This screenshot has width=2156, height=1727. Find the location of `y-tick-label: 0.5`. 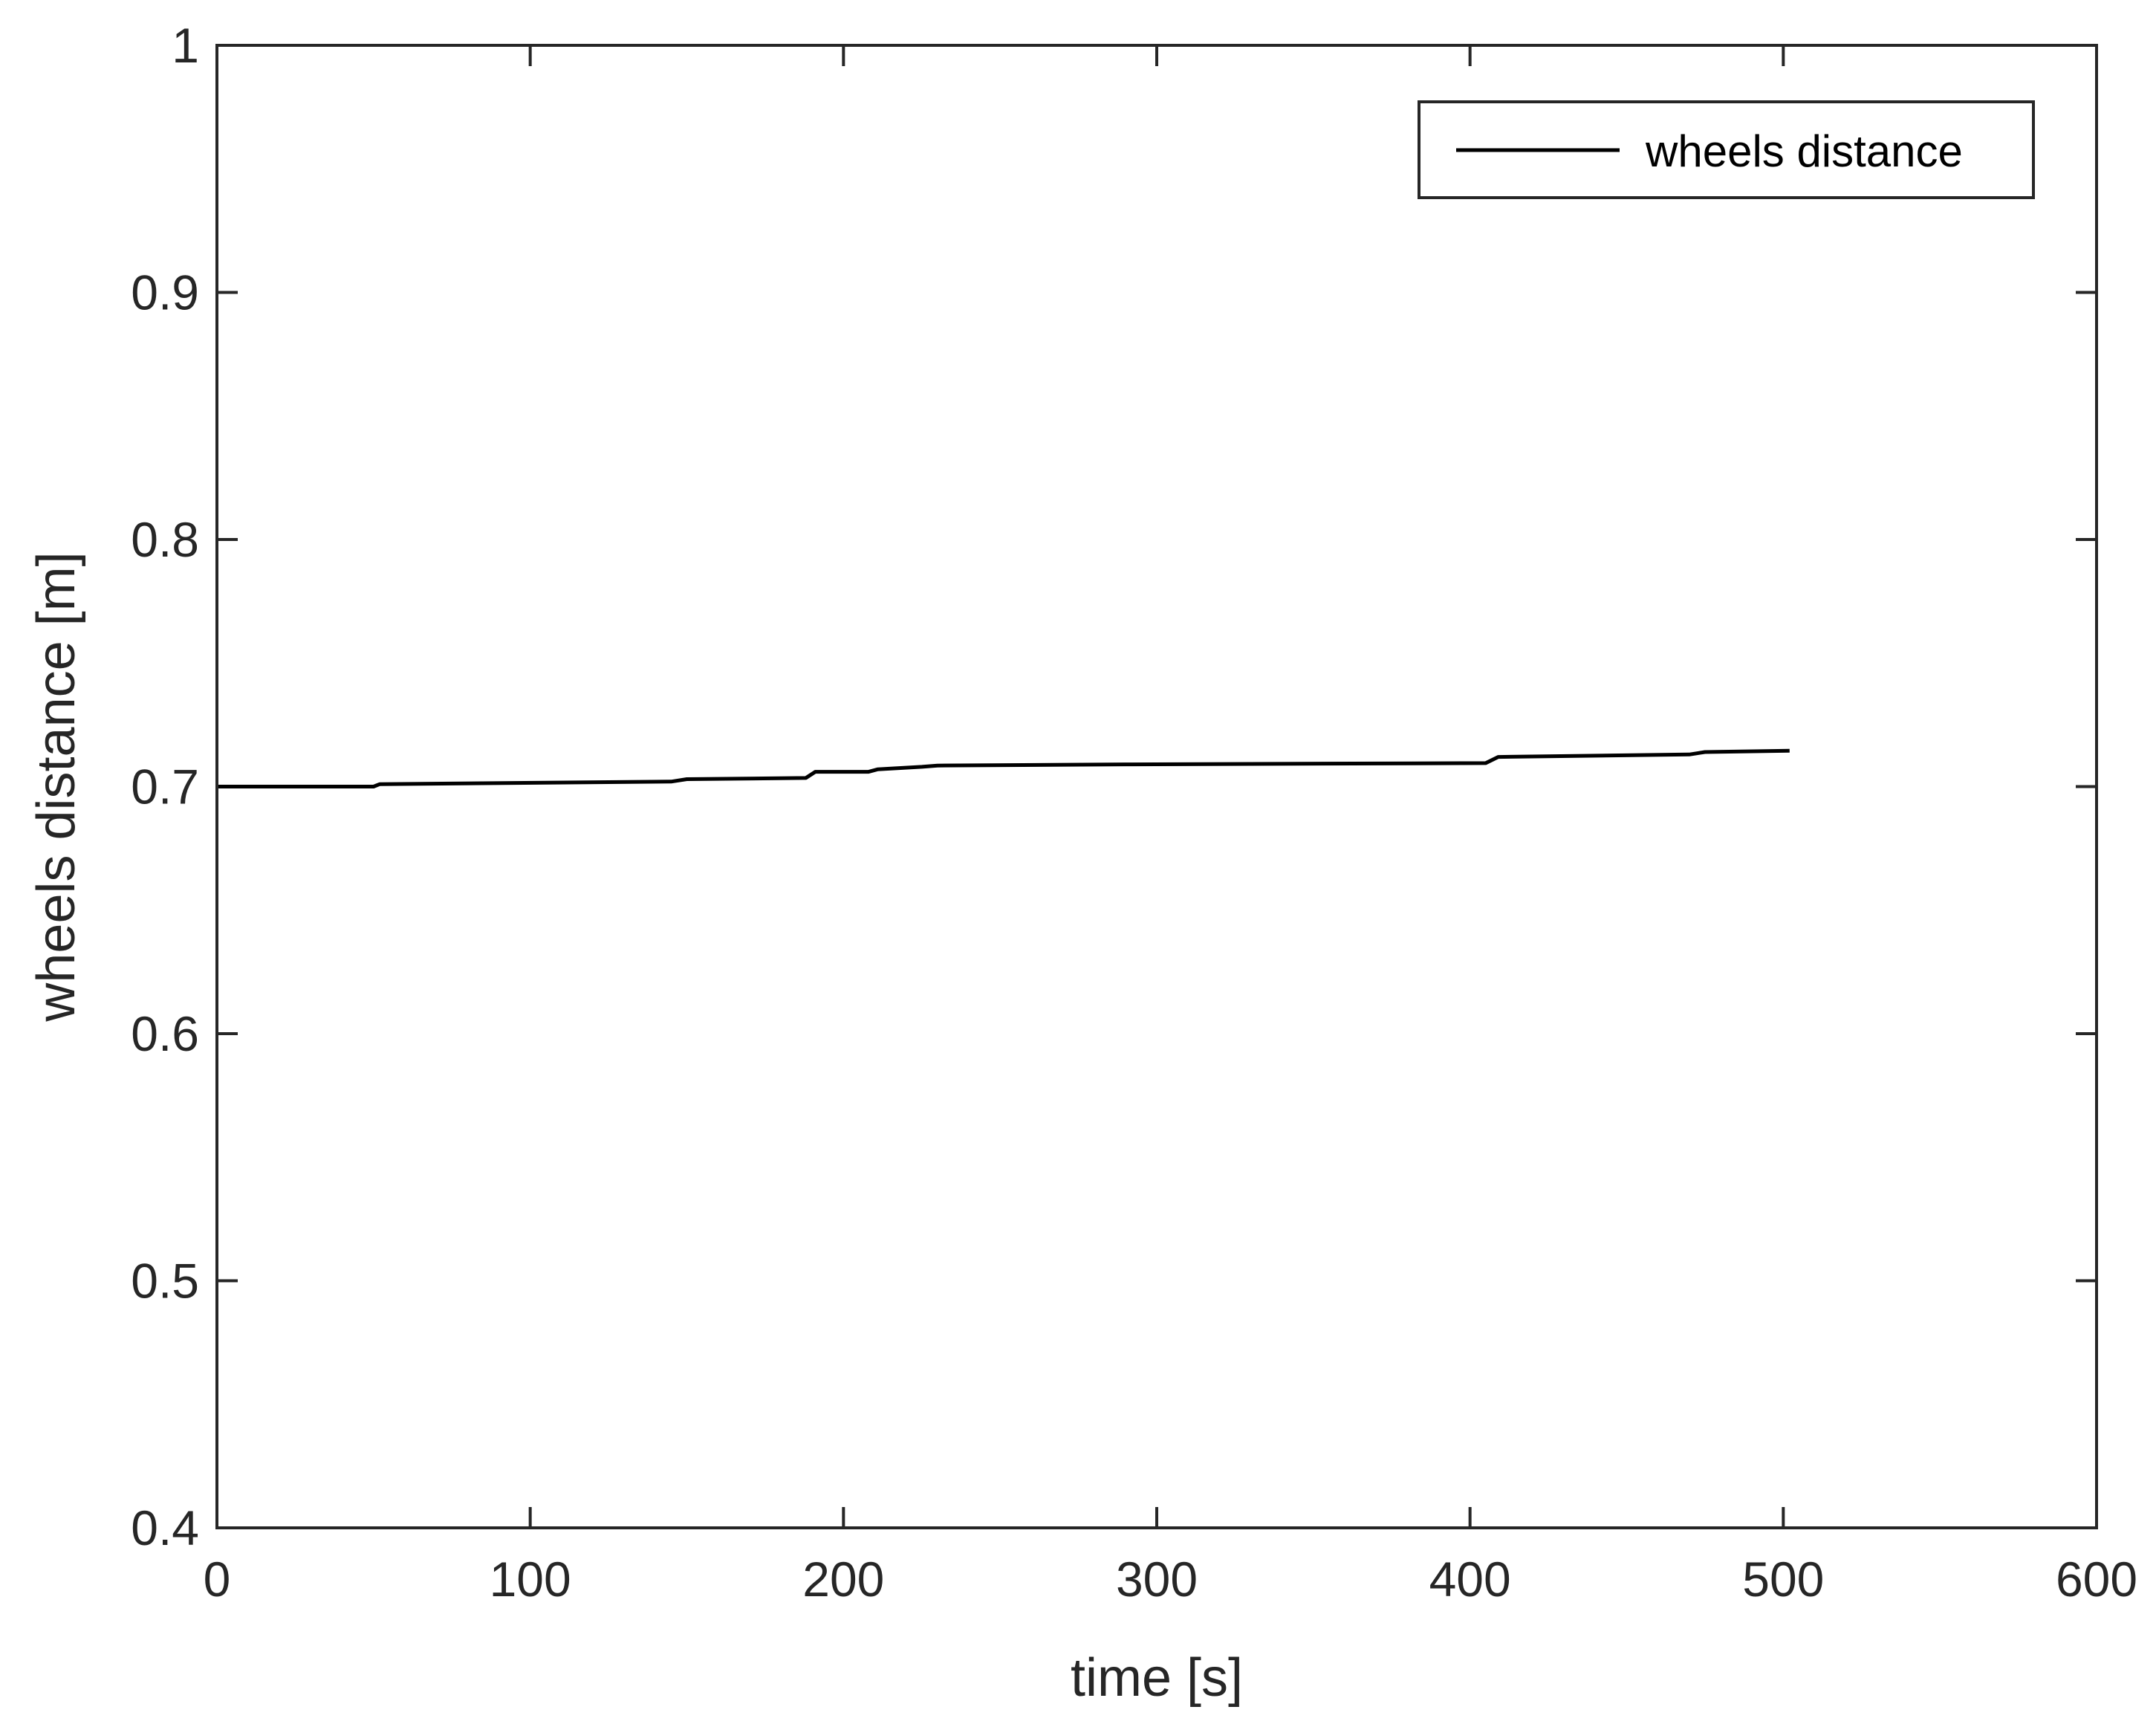

y-tick-label: 0.5 is located at coordinates (165, 1281).